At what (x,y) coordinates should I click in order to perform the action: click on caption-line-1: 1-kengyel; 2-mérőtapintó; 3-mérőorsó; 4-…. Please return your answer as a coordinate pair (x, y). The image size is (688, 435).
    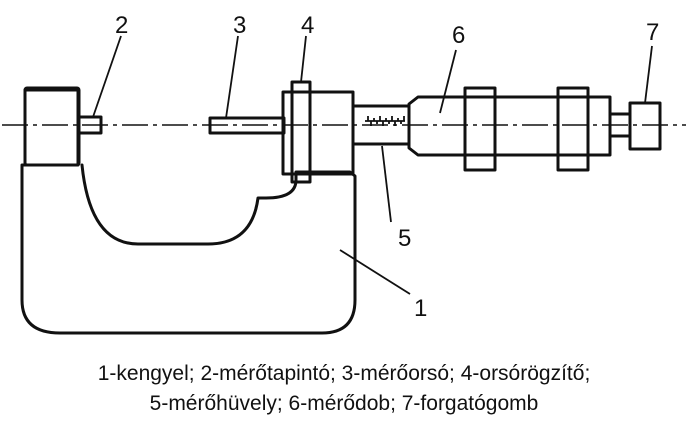
    Looking at the image, I should click on (344, 373).